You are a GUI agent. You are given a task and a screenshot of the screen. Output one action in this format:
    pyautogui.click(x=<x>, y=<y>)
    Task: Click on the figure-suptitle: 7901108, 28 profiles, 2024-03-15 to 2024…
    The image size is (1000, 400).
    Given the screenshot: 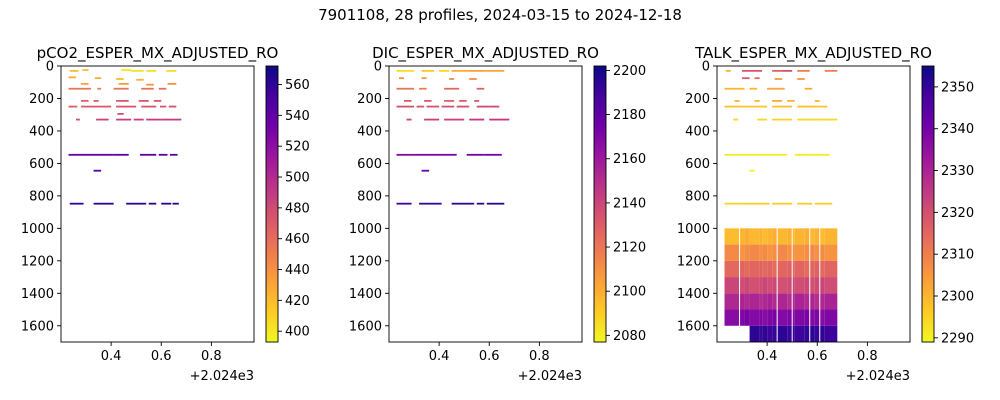 What is the action you would take?
    pyautogui.click(x=500, y=15)
    